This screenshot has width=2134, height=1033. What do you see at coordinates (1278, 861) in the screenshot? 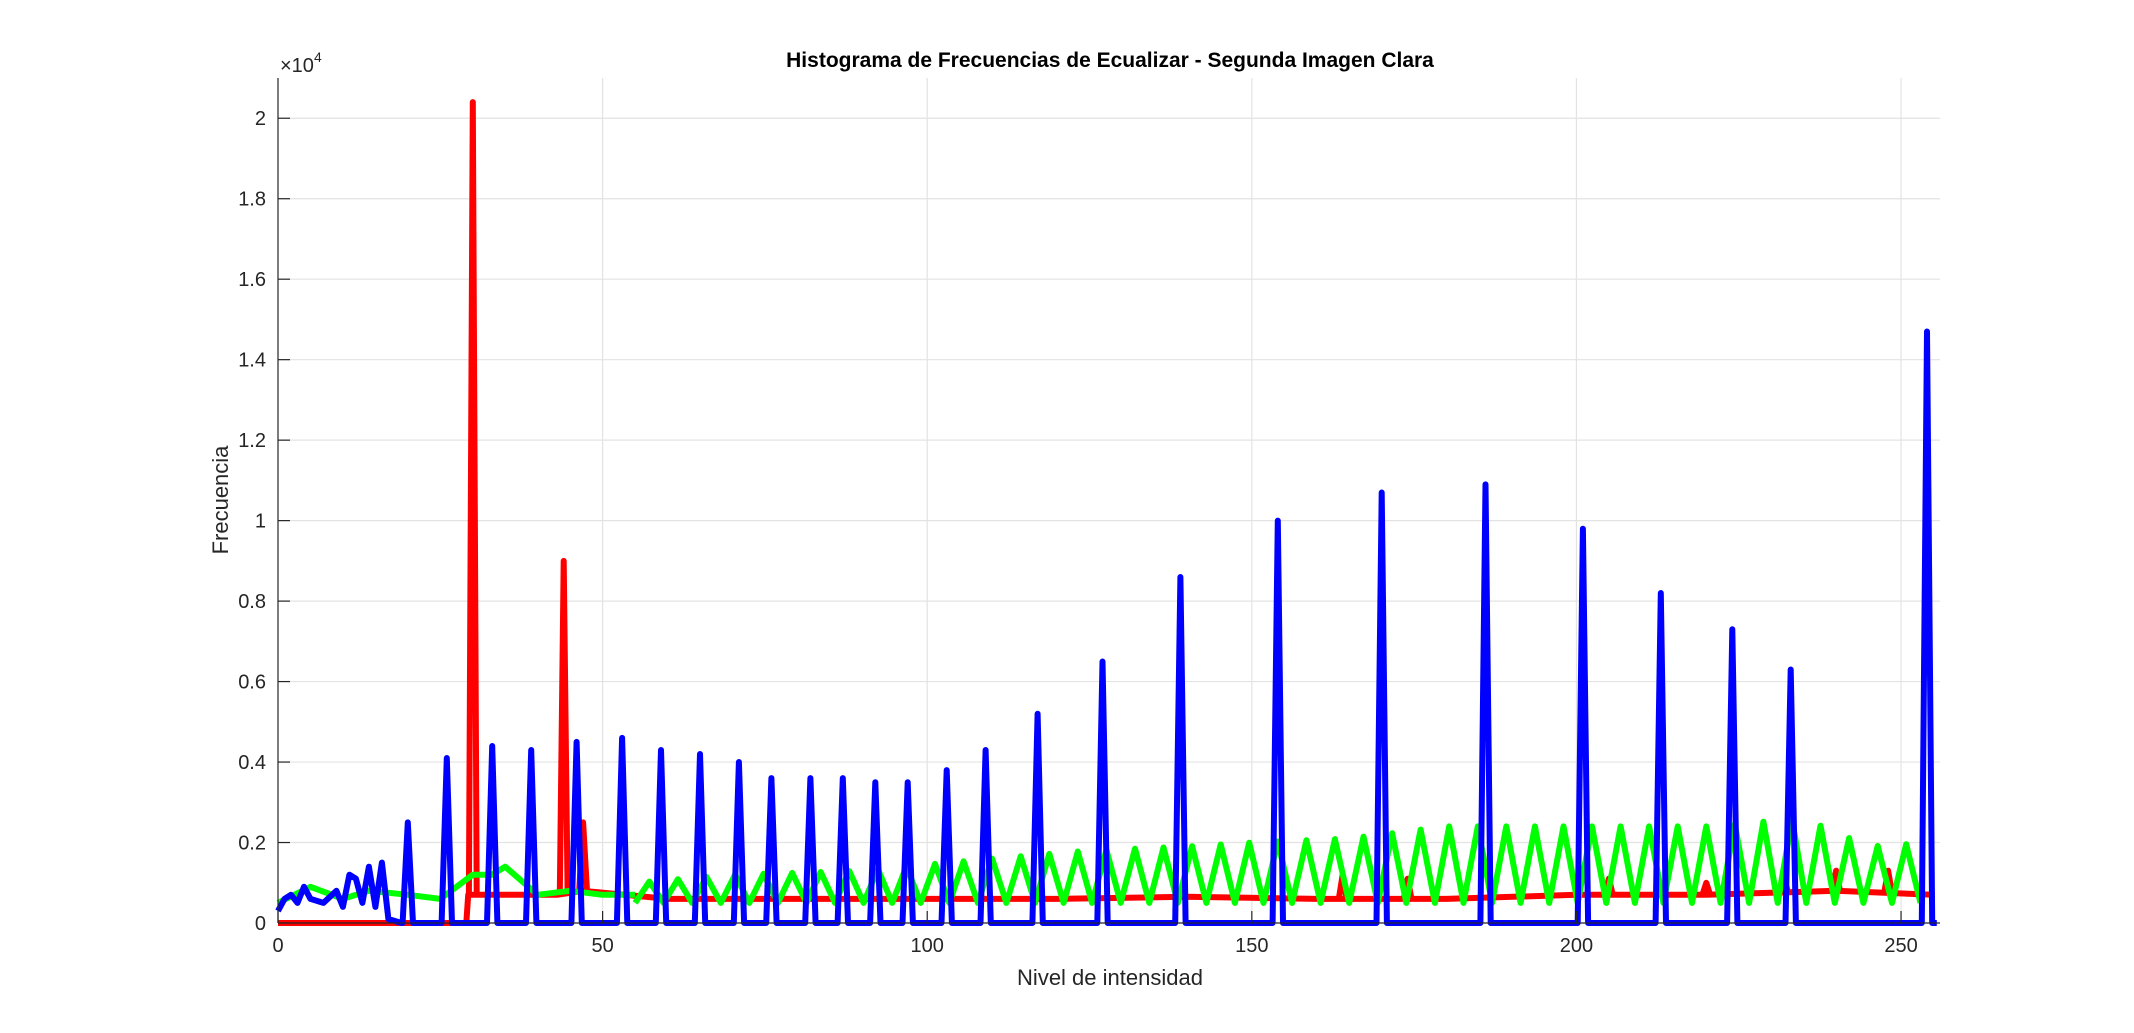
I see `green-series-oscillation` at bounding box center [1278, 861].